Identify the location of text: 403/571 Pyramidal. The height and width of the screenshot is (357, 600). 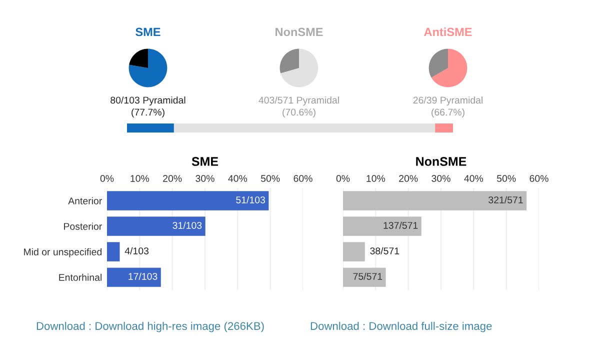
(298, 101).